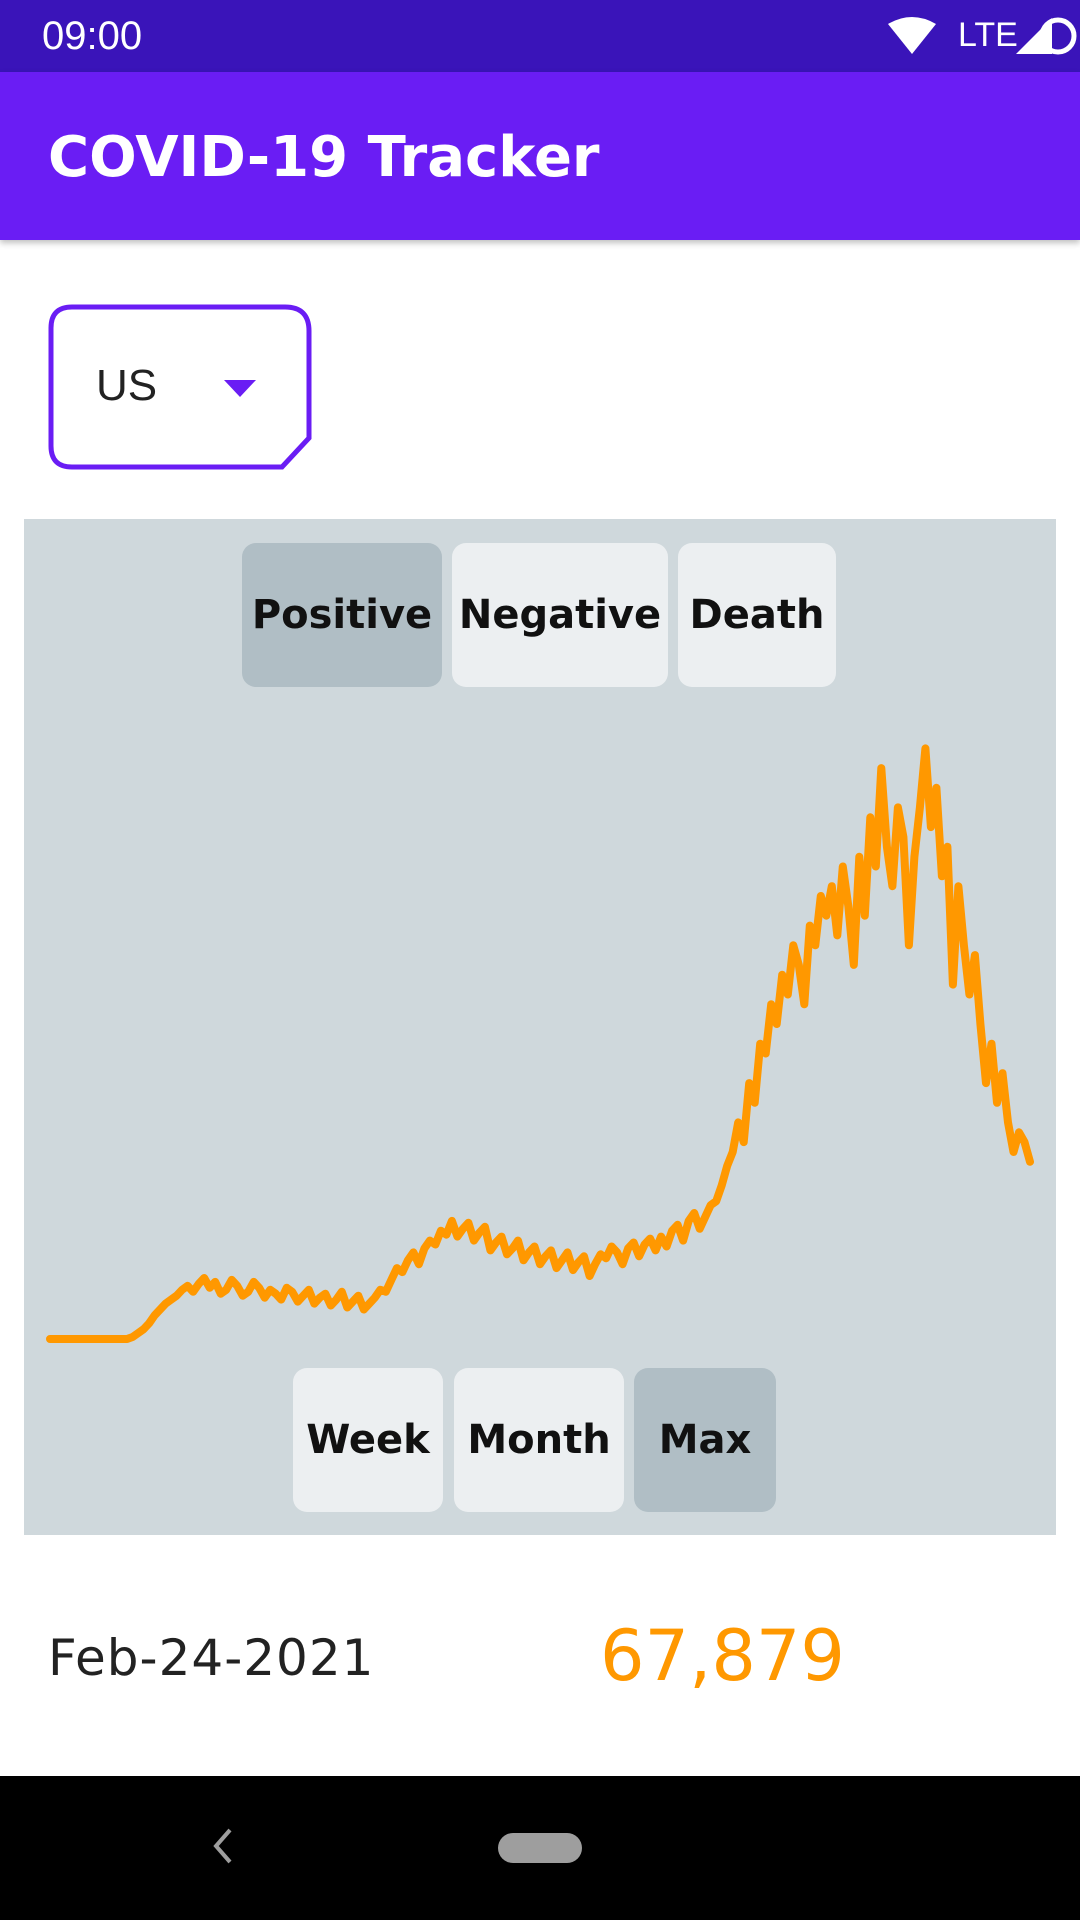 The image size is (1080, 1920). Describe the element at coordinates (127, 385) in the screenshot. I see `country-selected-value: US` at that location.